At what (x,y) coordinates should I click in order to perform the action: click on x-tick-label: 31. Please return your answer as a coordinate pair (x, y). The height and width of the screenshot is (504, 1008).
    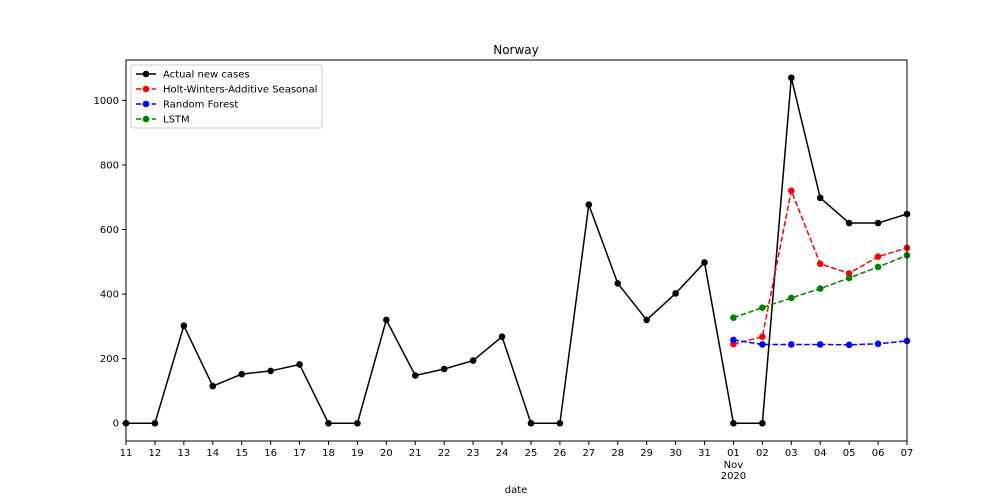
    Looking at the image, I should click on (704, 453).